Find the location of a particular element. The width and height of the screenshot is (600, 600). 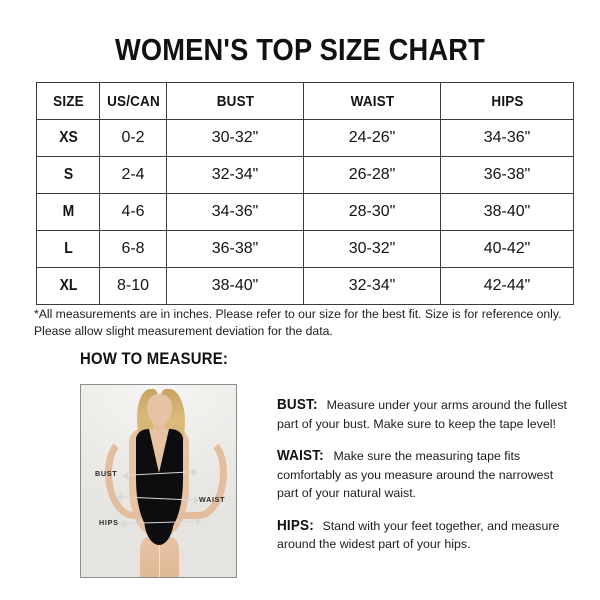

cell-uscan: 4-6 is located at coordinates (133, 212).